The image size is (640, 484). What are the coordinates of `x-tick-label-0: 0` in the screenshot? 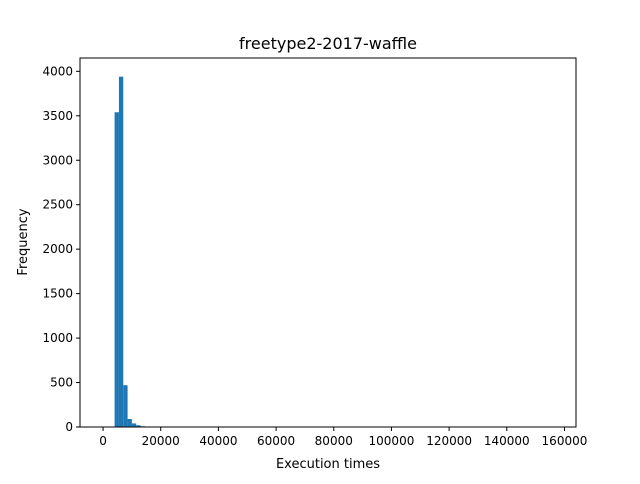 It's located at (103, 441).